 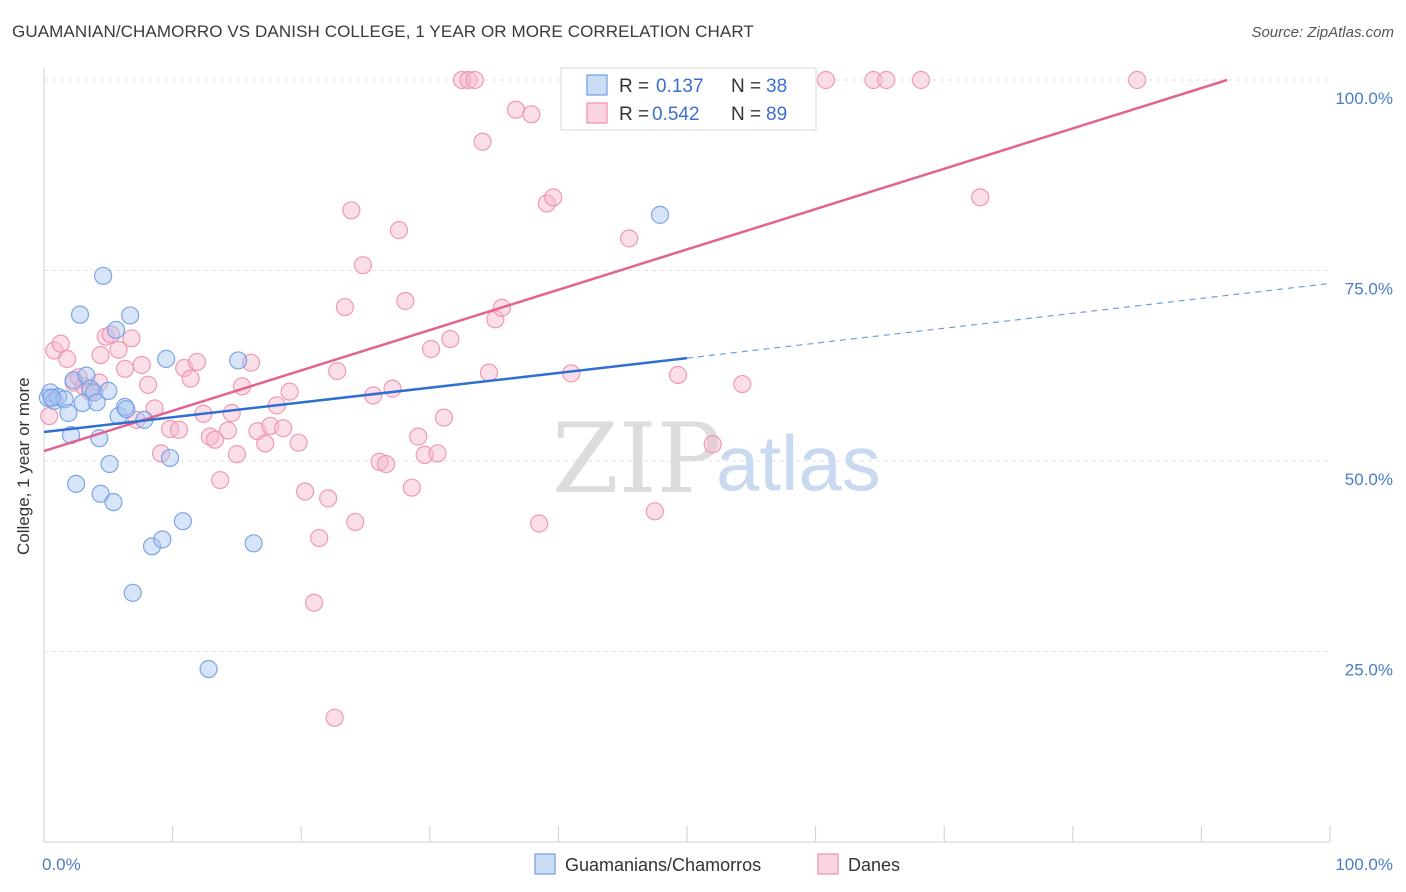 What do you see at coordinates (597, 113) in the screenshot?
I see `legend-swatch-danes` at bounding box center [597, 113].